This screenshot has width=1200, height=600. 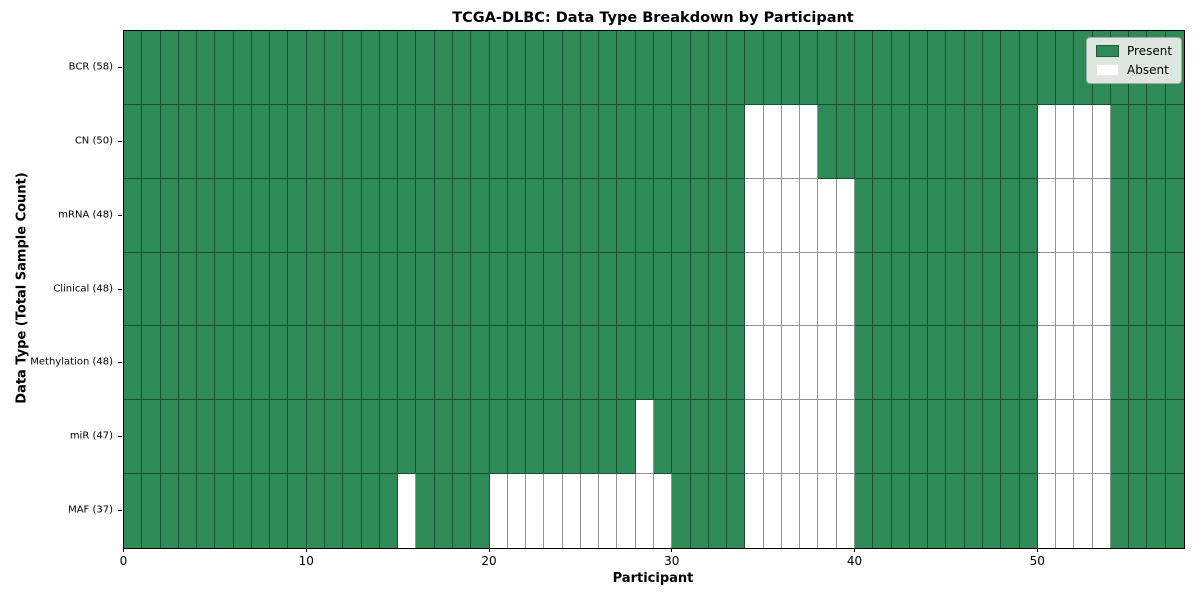 I want to click on x-tick-label: 50, so click(x=1037, y=561).